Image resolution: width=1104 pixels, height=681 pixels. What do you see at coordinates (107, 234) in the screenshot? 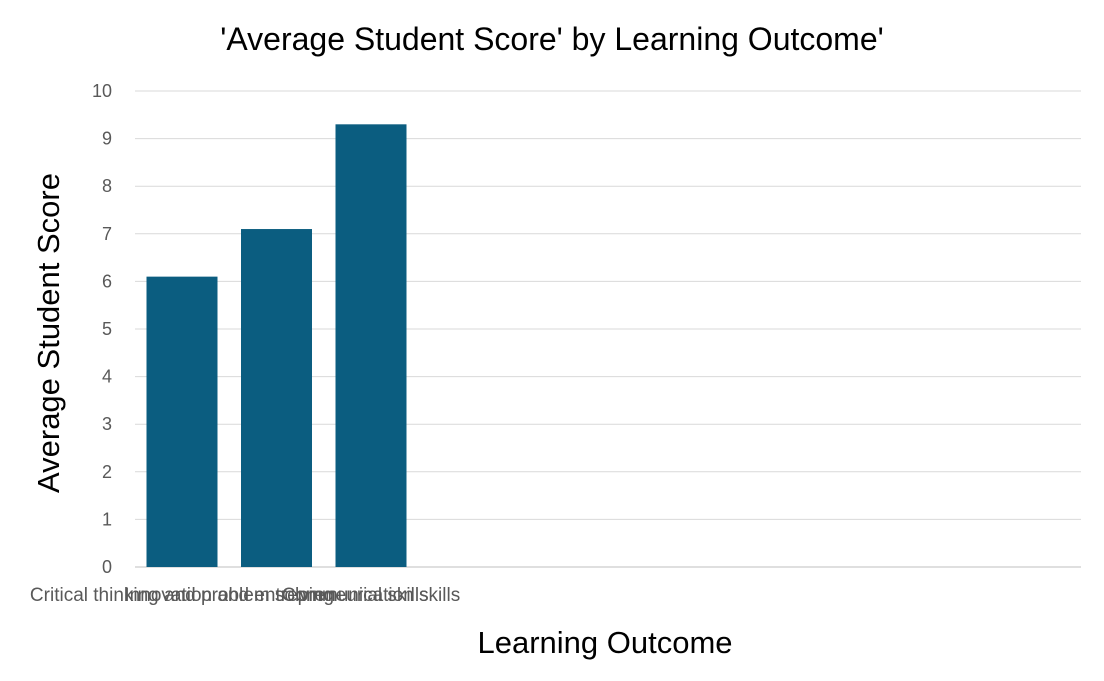
I see `y-tick-label: 7` at bounding box center [107, 234].